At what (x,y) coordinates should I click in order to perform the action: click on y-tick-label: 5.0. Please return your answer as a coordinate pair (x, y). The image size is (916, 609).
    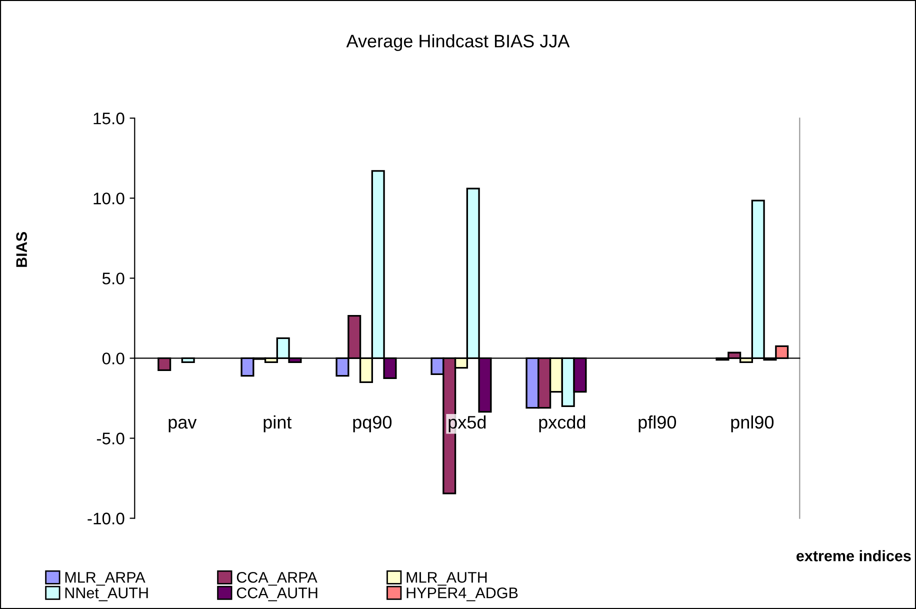
    Looking at the image, I should click on (113, 278).